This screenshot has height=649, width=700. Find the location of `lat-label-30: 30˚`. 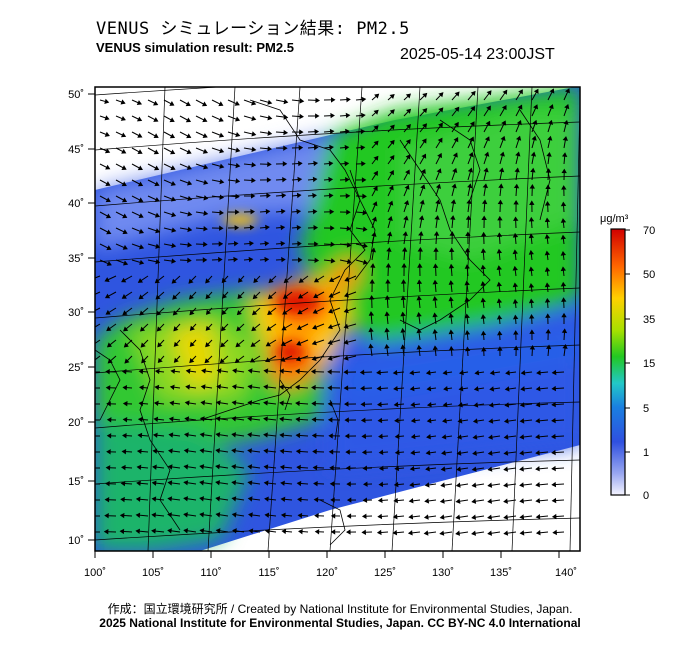

lat-label-30: 30˚ is located at coordinates (76, 313).